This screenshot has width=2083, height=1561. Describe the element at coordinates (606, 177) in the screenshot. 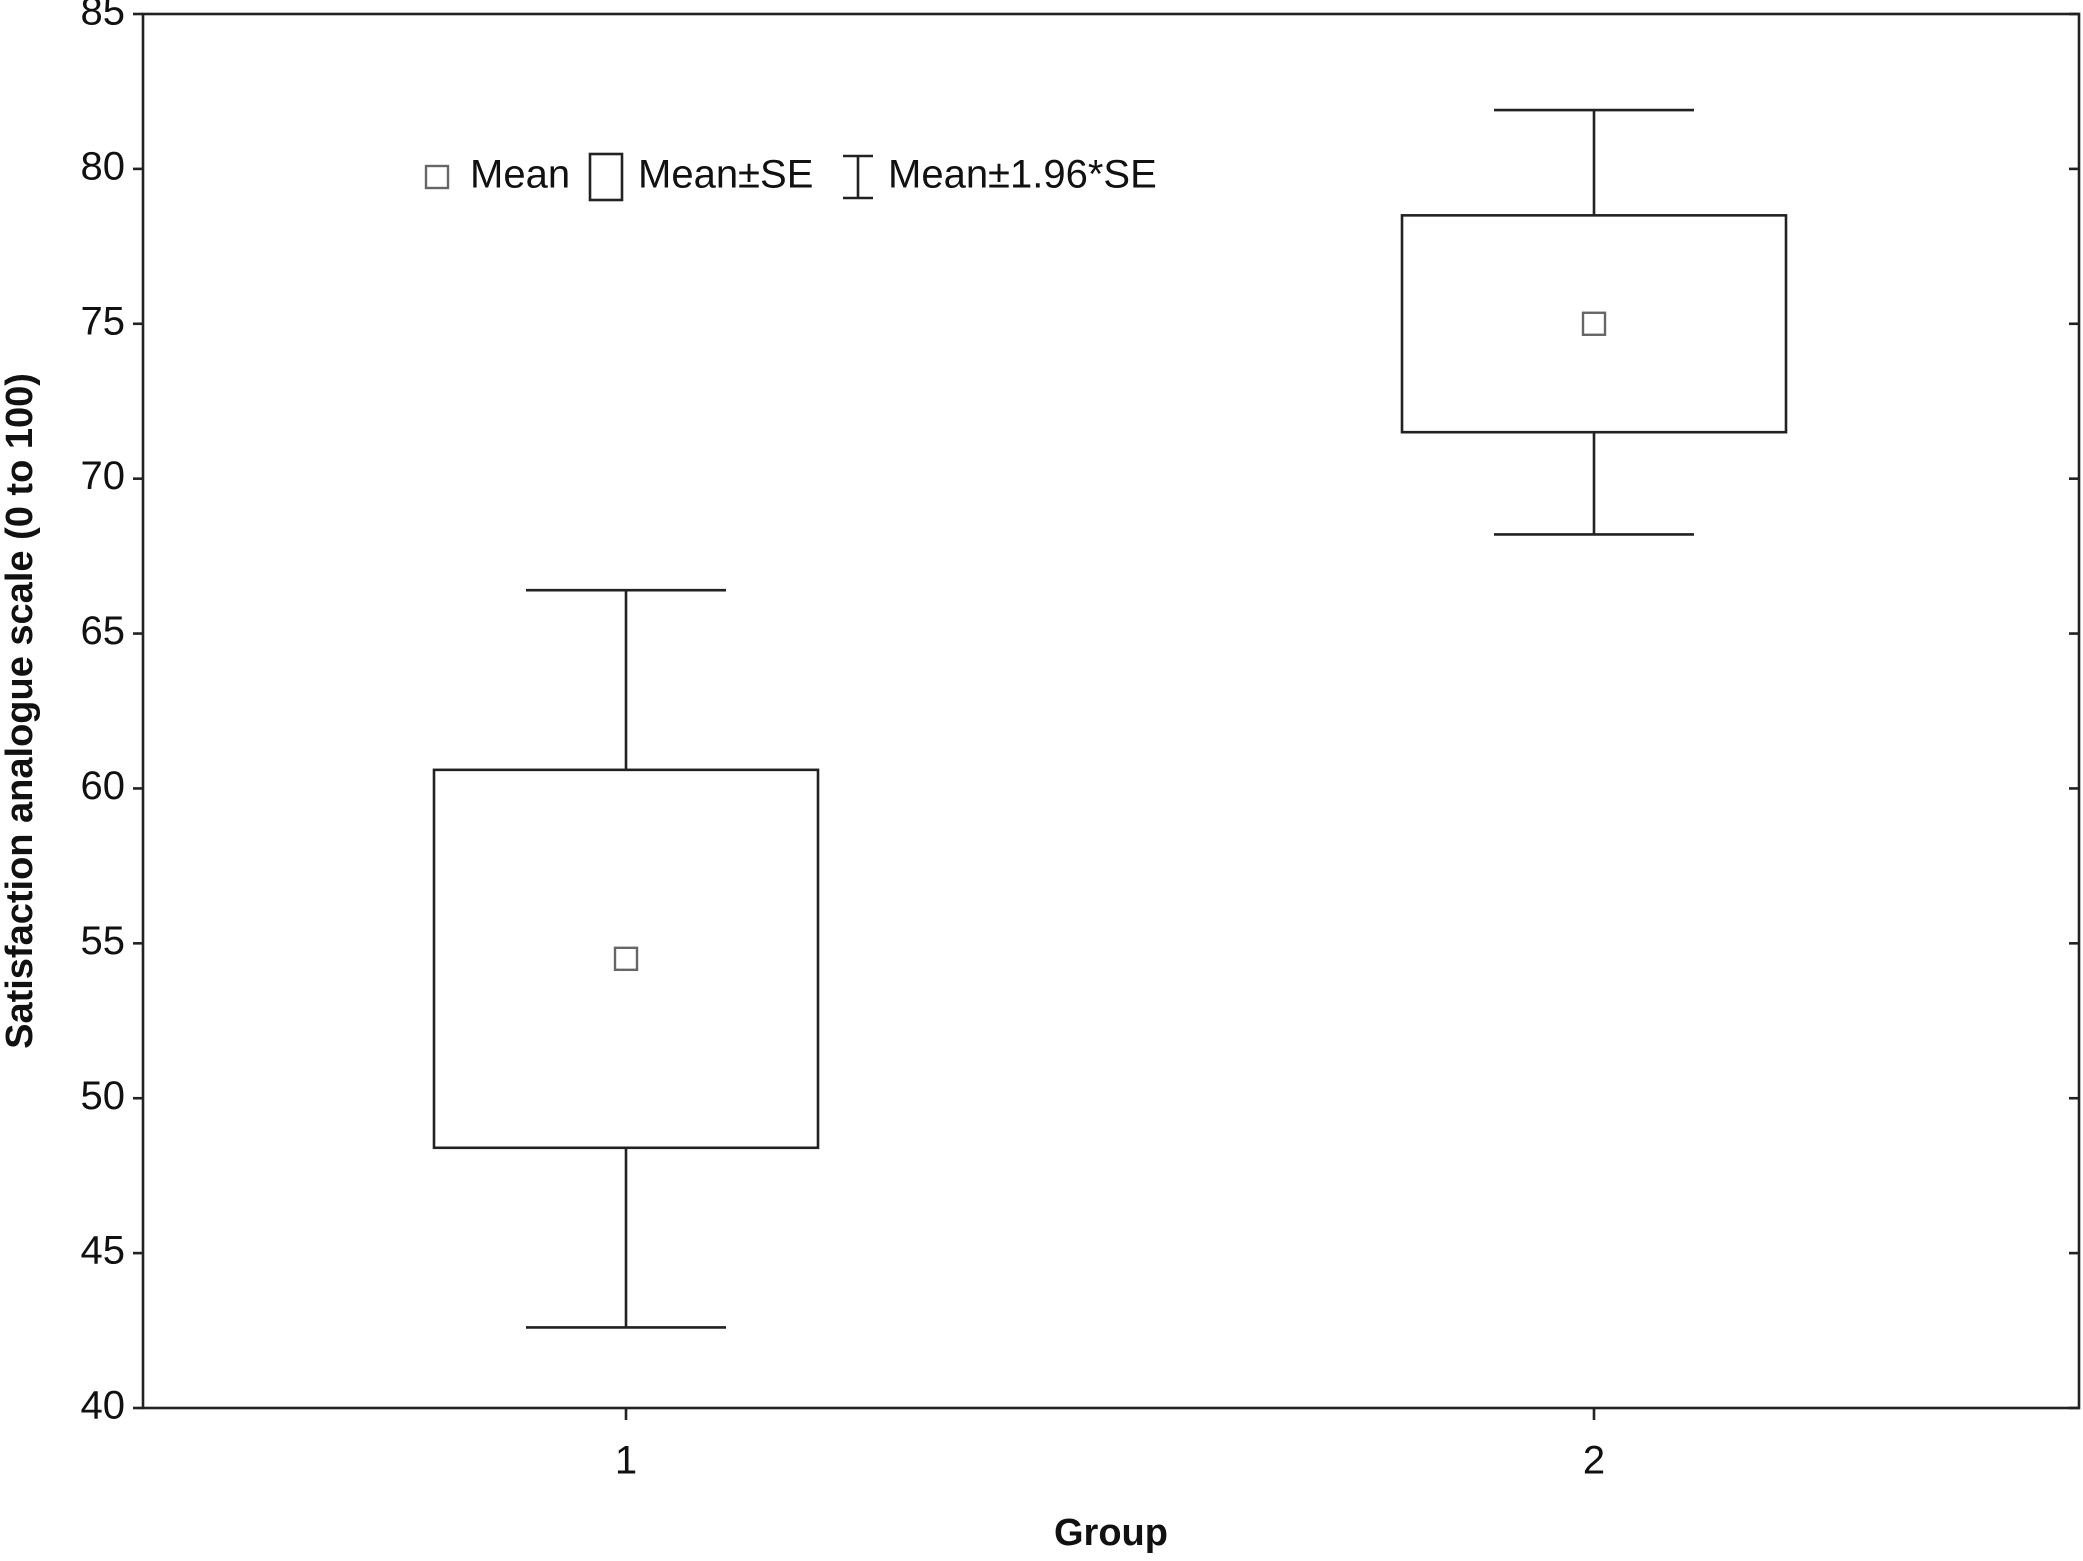

I see `legend-se-icon` at that location.